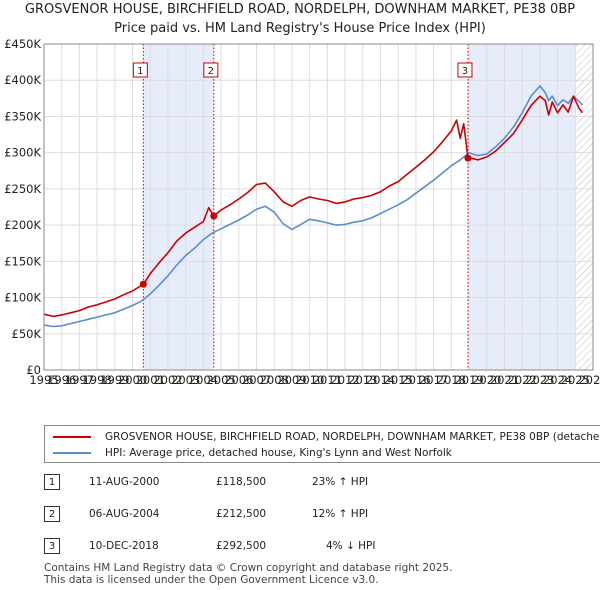 This screenshot has height=590, width=600. Describe the element at coordinates (241, 546) in the screenshot. I see `sale-price: £292,500` at that location.